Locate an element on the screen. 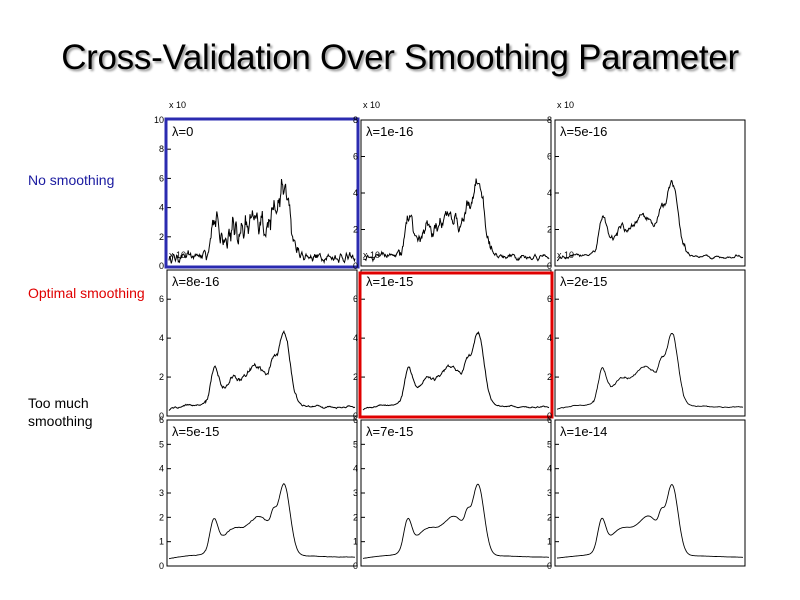 The width and height of the screenshot is (800, 600). highlight-box-no-smoothing is located at coordinates (262, 193).